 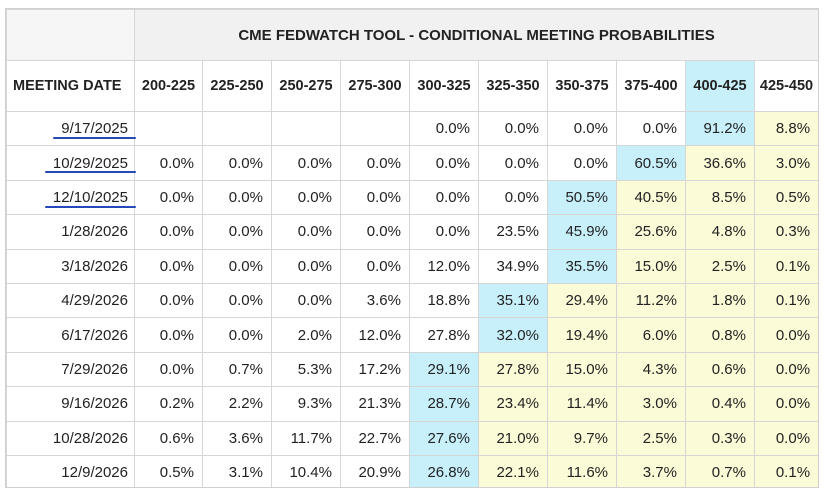 What do you see at coordinates (444, 86) in the screenshot?
I see `rate-range-header: 300-325` at bounding box center [444, 86].